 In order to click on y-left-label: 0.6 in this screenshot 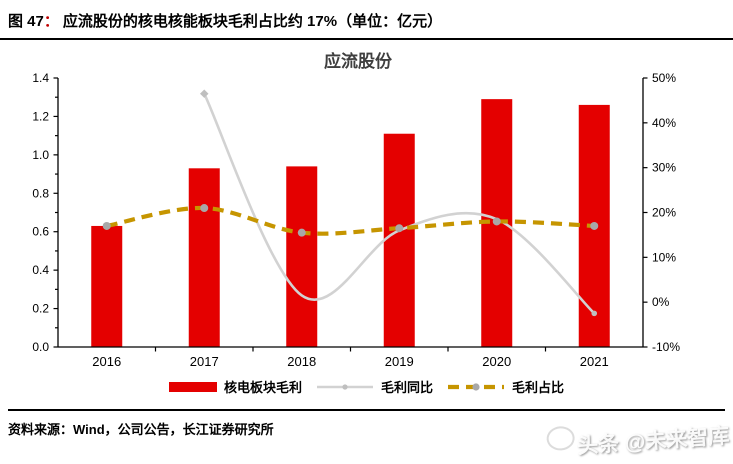, I will do `click(40, 232)`.